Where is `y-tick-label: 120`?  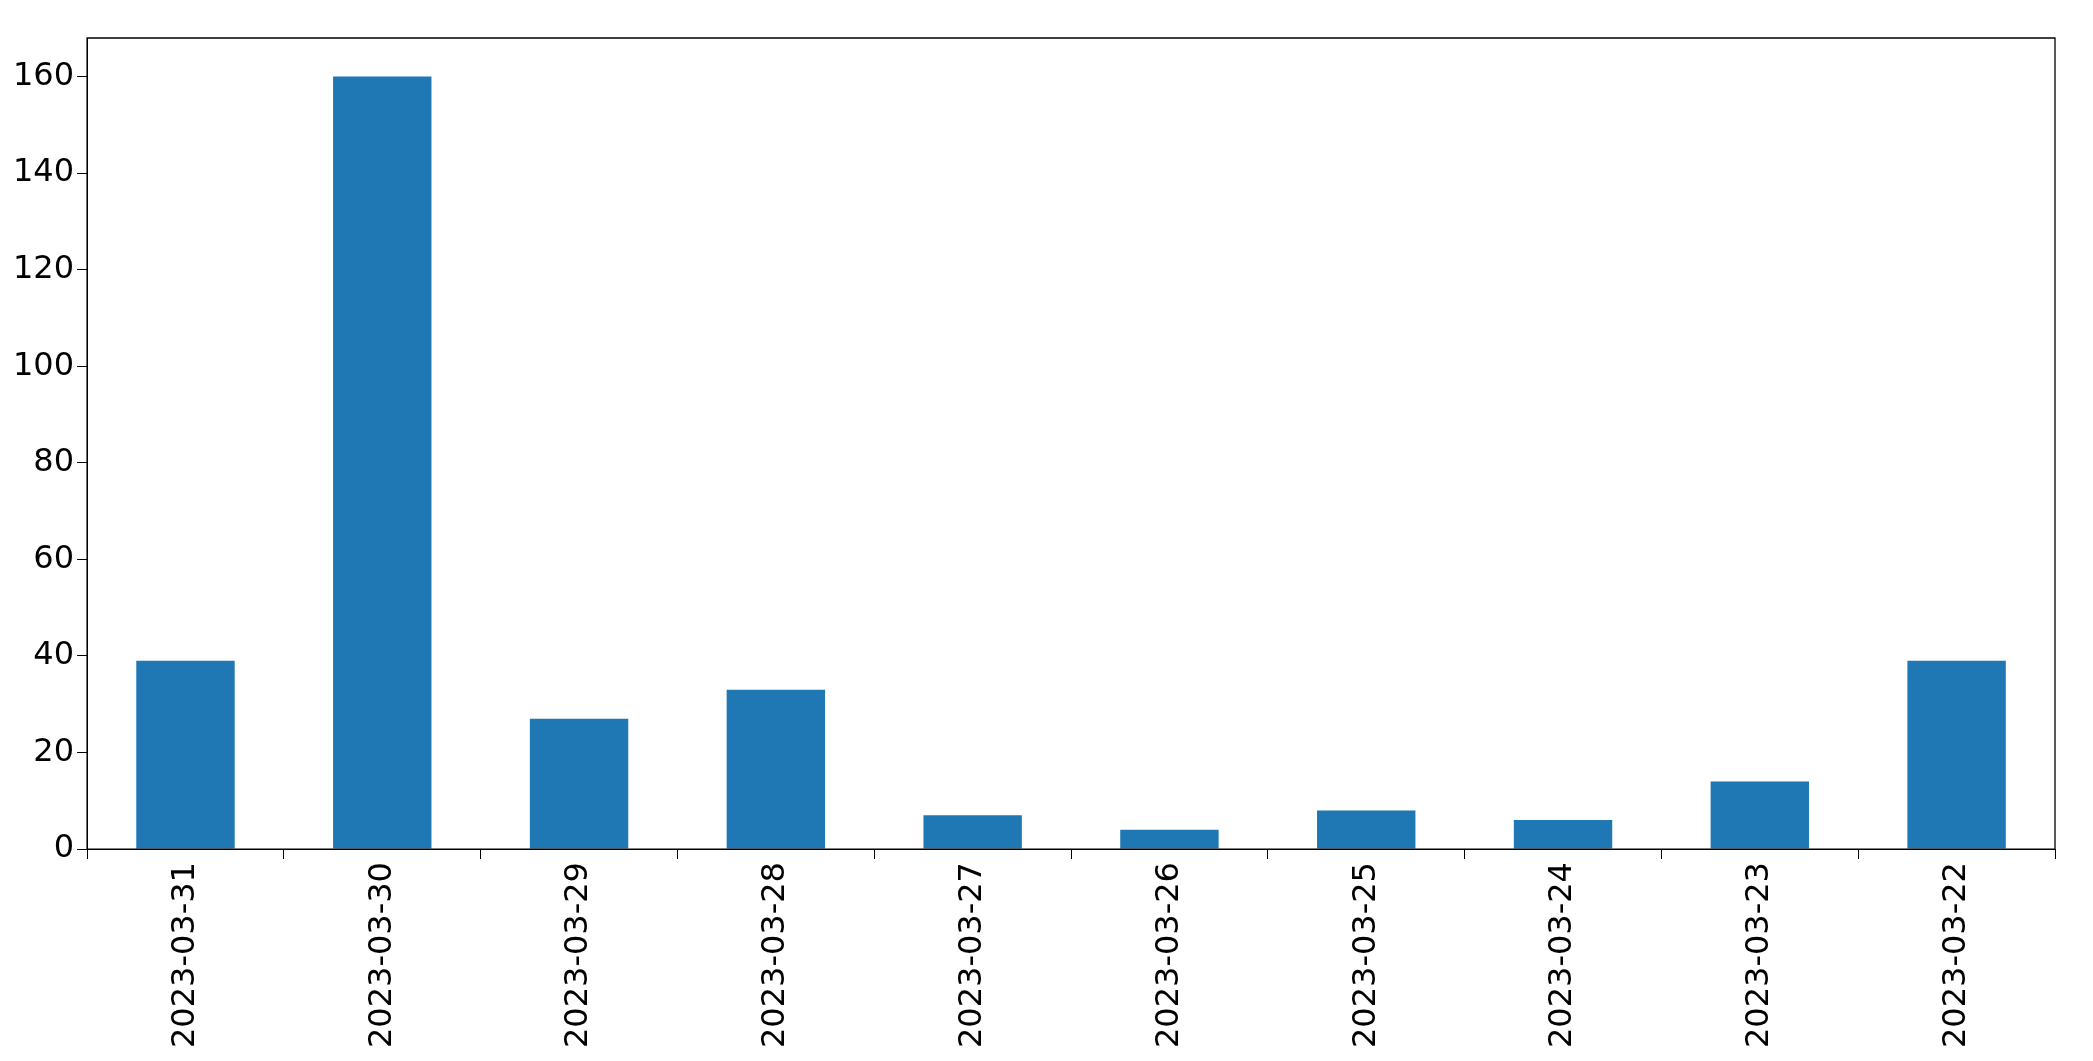
y-tick-label: 120 is located at coordinates (44, 267).